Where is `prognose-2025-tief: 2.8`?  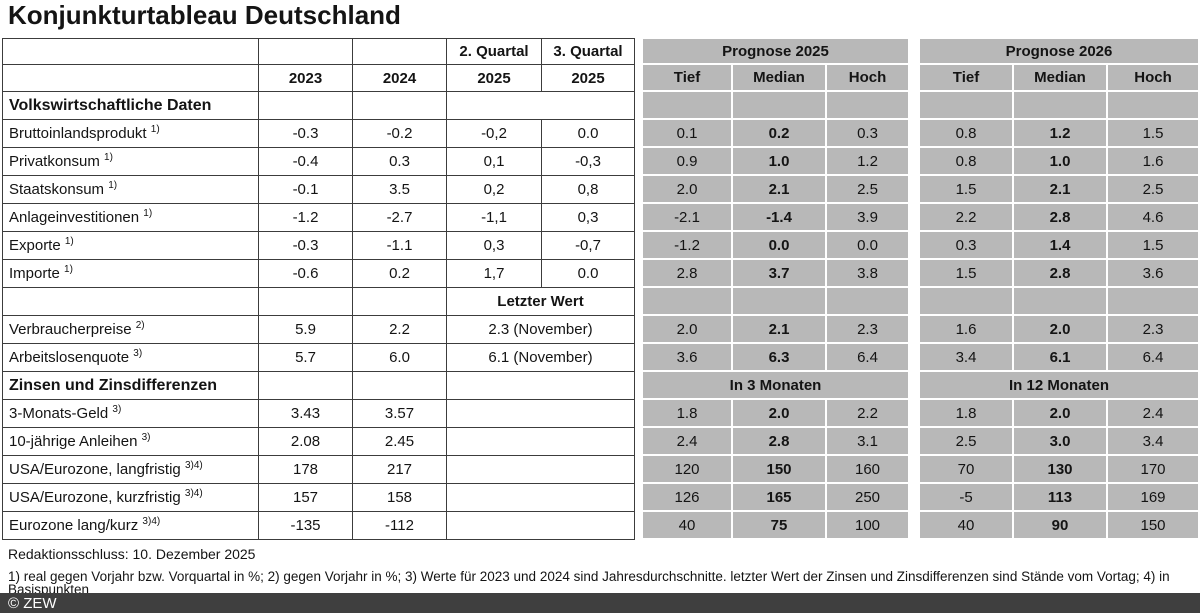 prognose-2025-tief: 2.8 is located at coordinates (687, 273).